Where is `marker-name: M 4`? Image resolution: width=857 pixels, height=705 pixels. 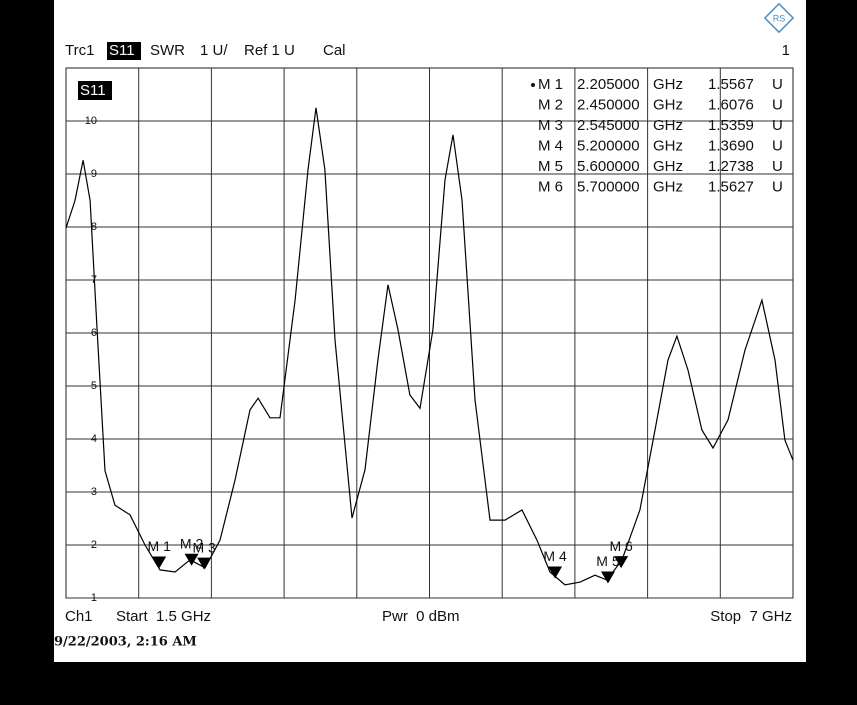
marker-name: M 4 is located at coordinates (550, 145).